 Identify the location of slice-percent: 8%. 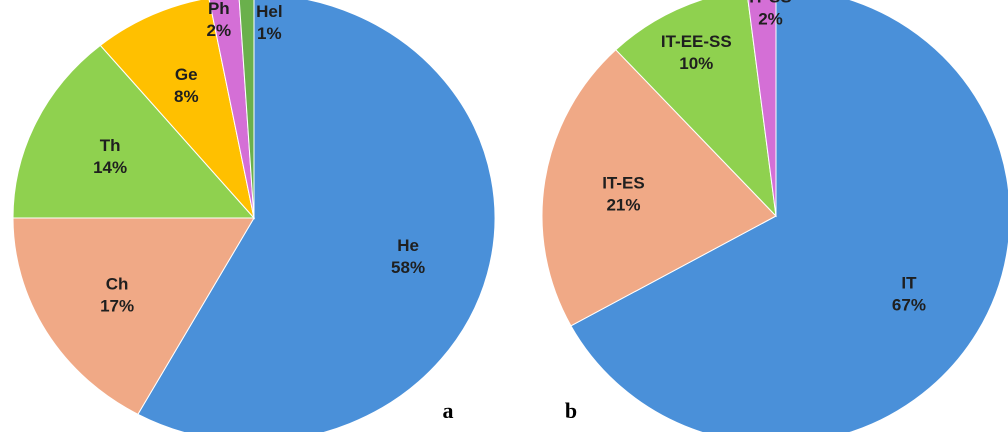
(186, 96).